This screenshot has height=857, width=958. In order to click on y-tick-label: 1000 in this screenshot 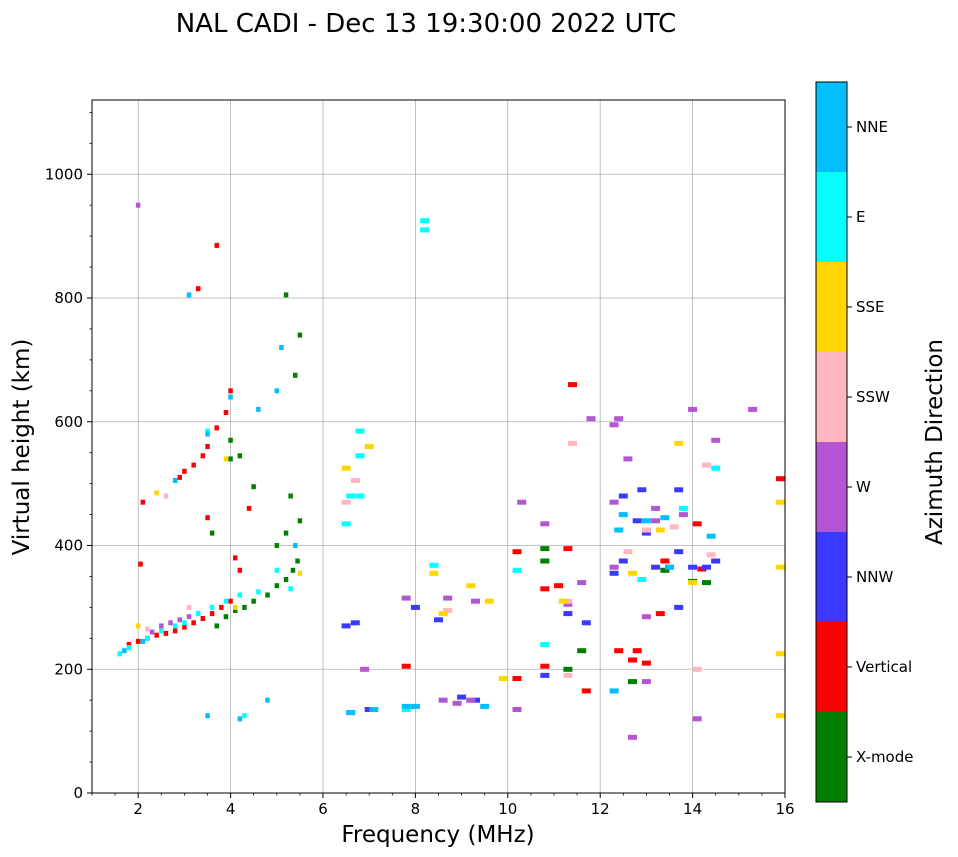, I will do `click(64, 174)`.